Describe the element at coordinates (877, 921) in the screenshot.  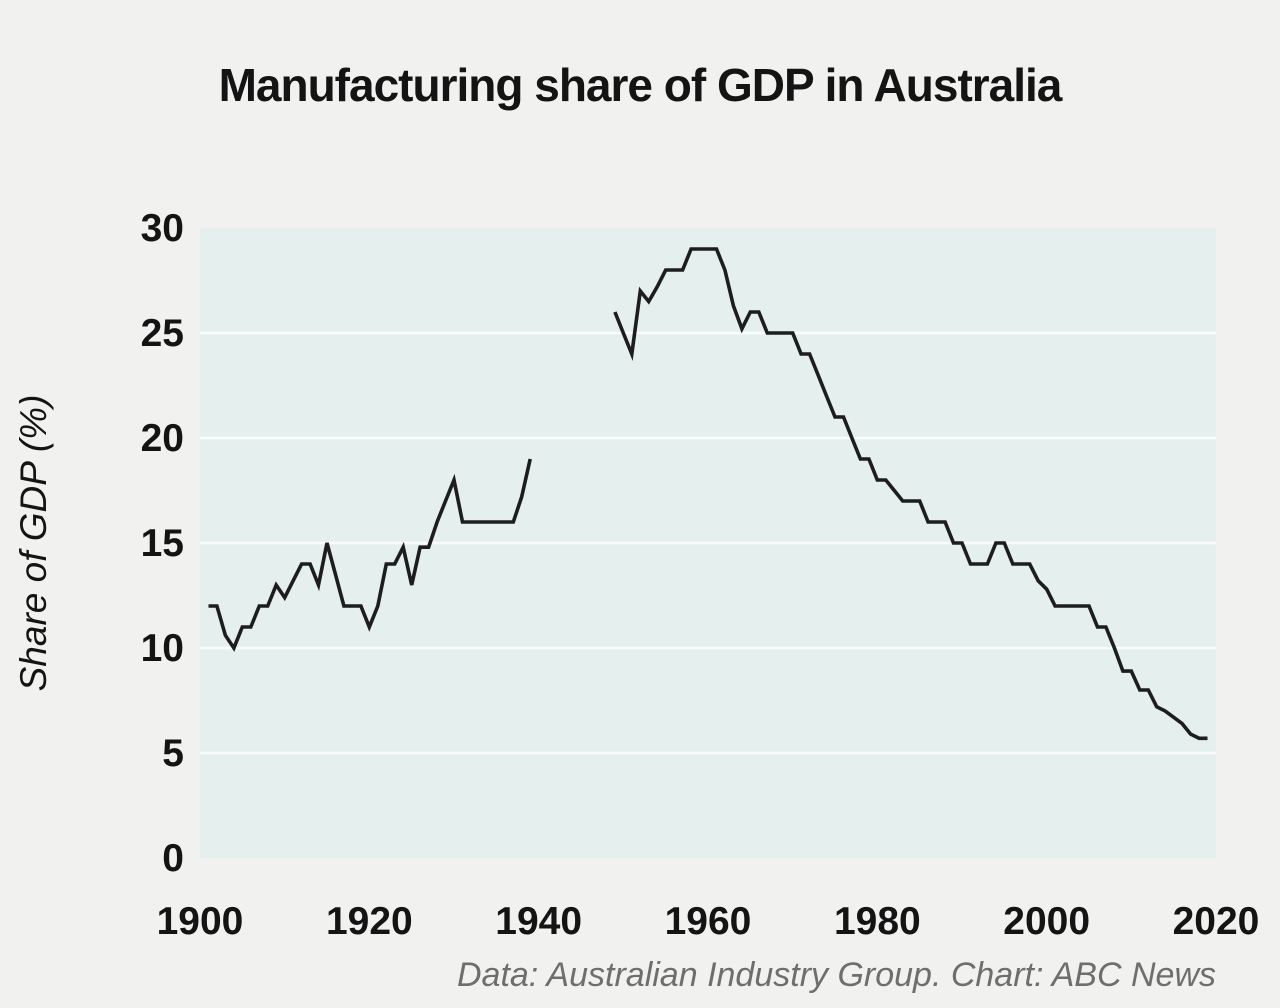
I see `x-tick-label: 1980` at that location.